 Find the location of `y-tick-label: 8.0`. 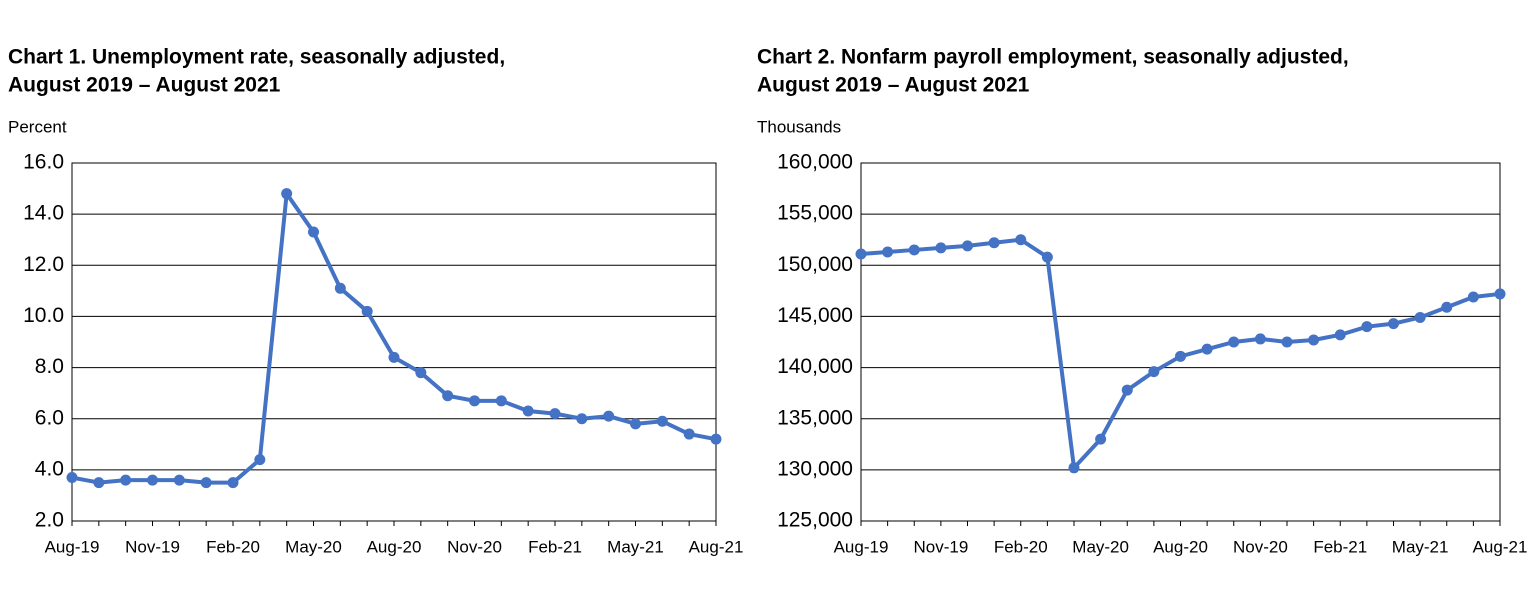

y-tick-label: 8.0 is located at coordinates (49, 366).